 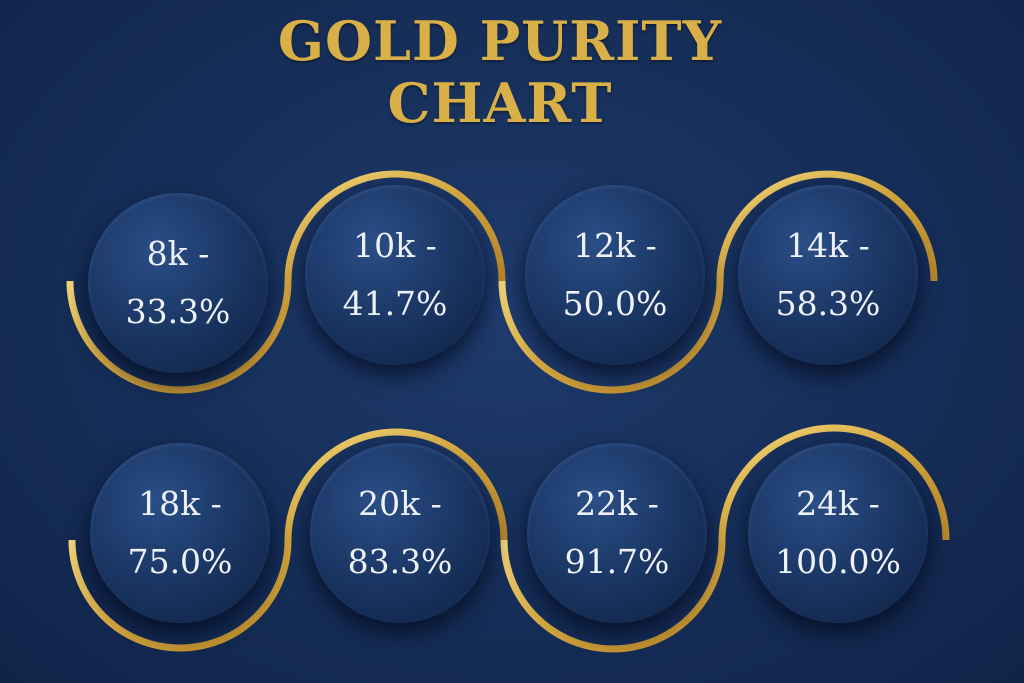 I want to click on karat-label: 24k -, so click(x=838, y=503).